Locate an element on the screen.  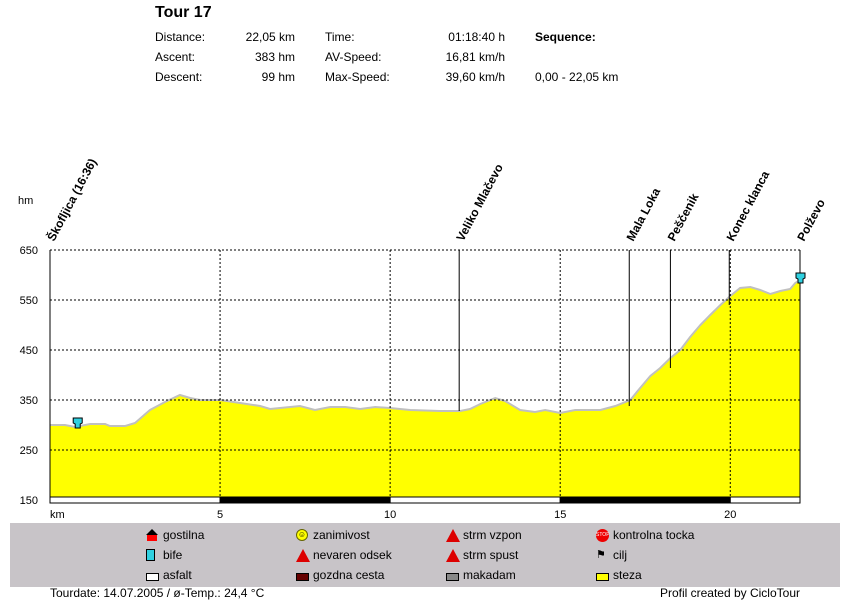
legend-label: kontrolna tocka is located at coordinates (654, 535).